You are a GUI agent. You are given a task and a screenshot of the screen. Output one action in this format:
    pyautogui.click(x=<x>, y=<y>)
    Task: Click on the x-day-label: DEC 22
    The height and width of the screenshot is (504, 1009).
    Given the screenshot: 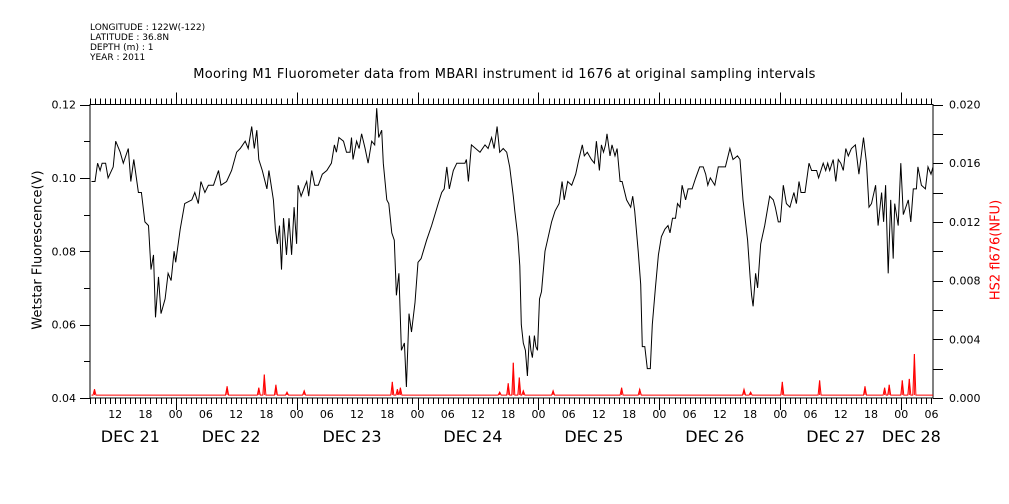 What is the action you would take?
    pyautogui.click(x=231, y=436)
    